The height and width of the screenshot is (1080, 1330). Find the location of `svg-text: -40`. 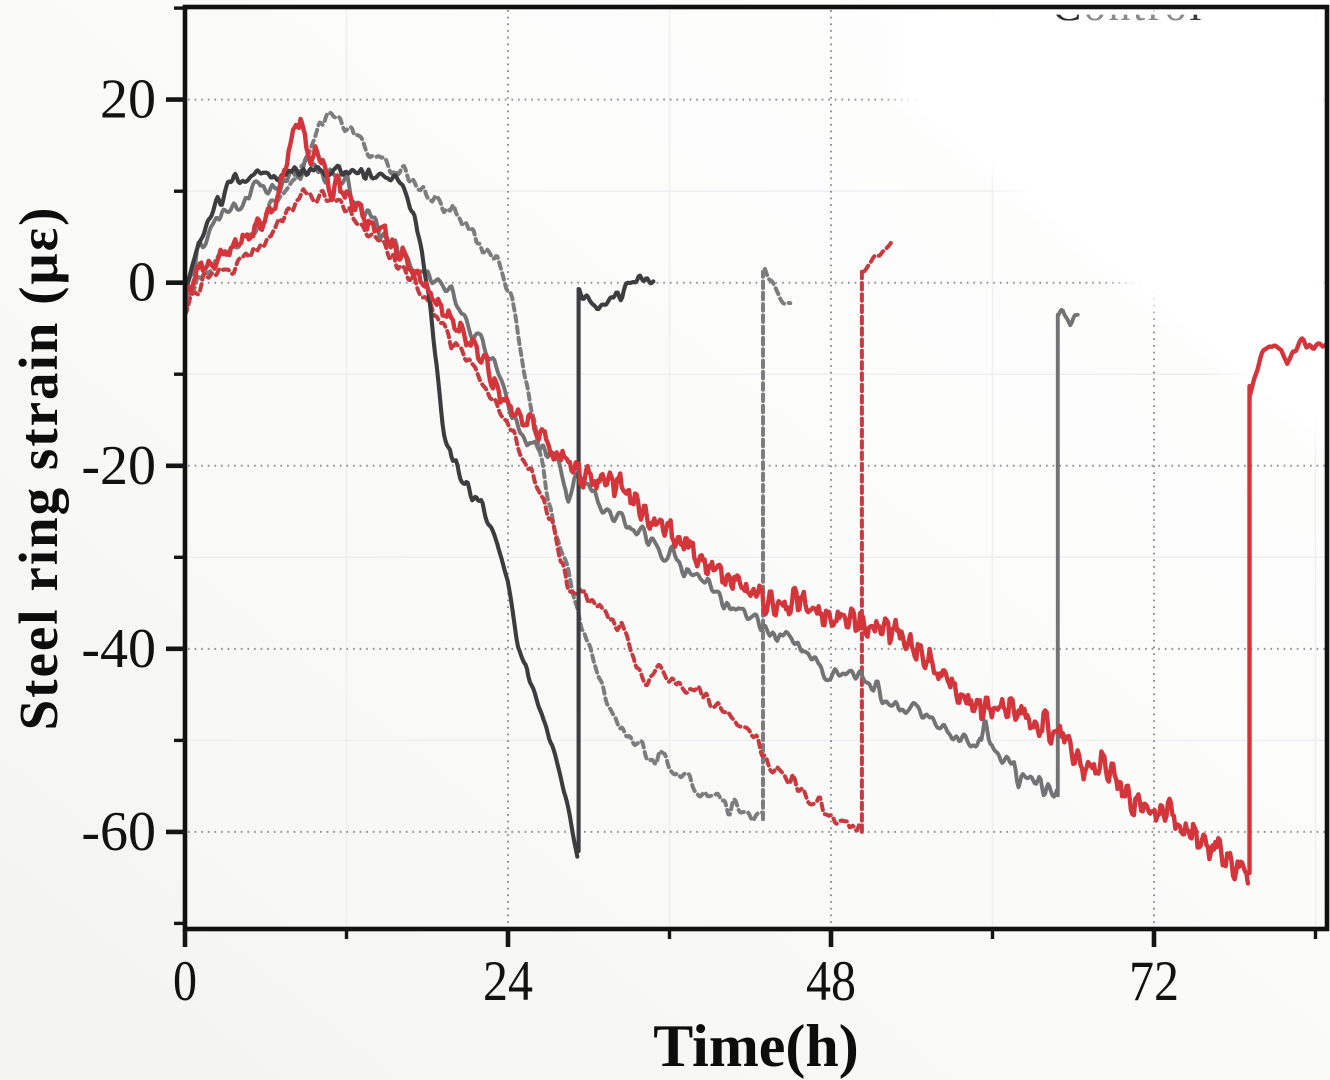

svg-text: -40 is located at coordinates (118, 649).